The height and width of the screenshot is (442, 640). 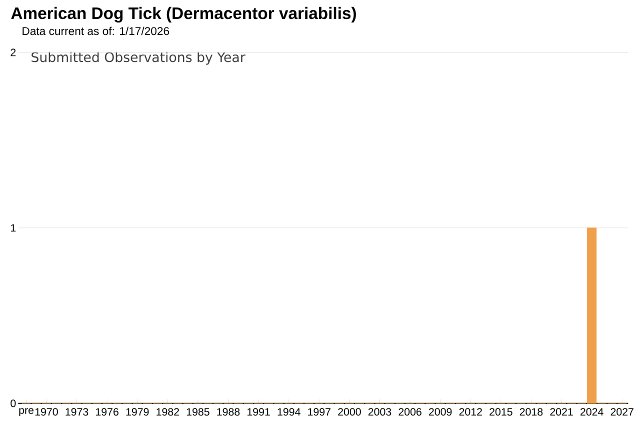 I want to click on x-tick-label: 1997, so click(x=319, y=412).